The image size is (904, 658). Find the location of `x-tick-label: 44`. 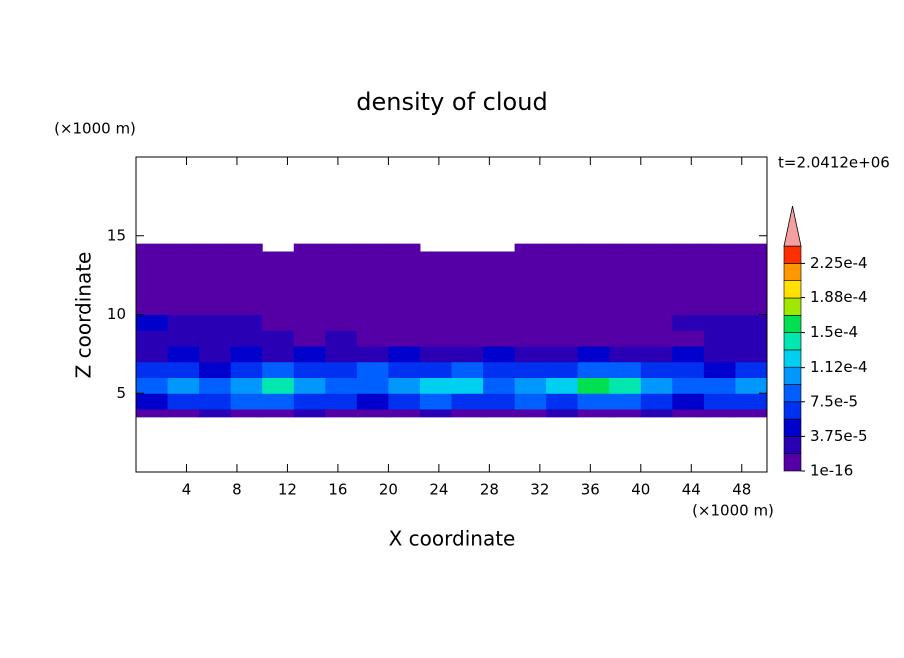

x-tick-label: 44 is located at coordinates (691, 490).